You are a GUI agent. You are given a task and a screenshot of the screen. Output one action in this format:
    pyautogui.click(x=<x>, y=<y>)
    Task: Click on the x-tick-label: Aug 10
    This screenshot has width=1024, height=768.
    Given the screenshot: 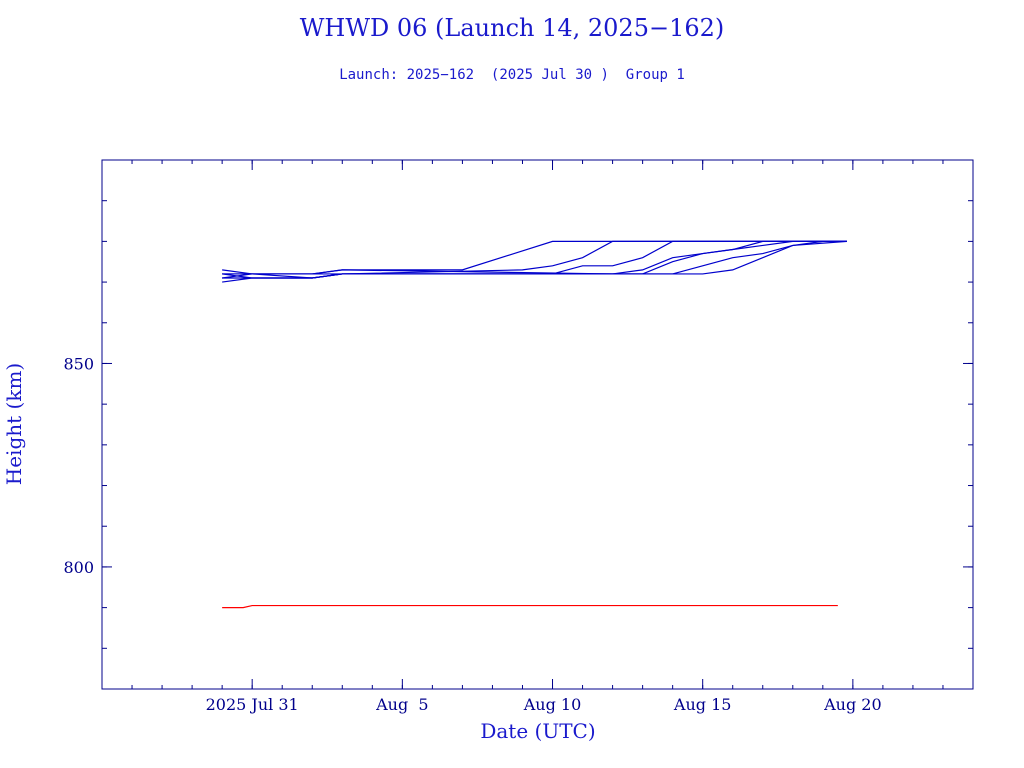 What is the action you would take?
    pyautogui.click(x=552, y=704)
    